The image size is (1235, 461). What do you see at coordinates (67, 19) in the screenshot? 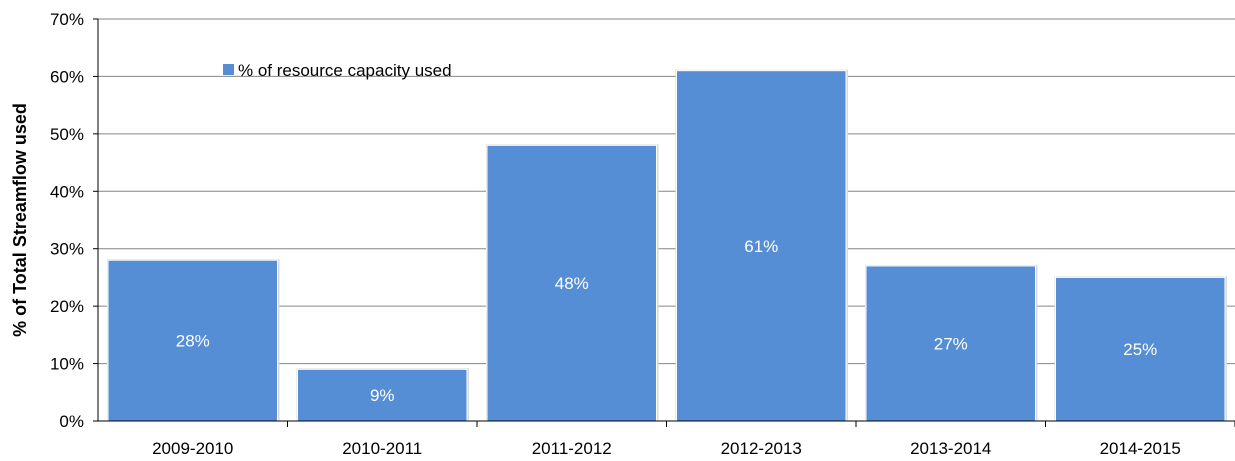
I see `y-tick-label: 70%` at bounding box center [67, 19].